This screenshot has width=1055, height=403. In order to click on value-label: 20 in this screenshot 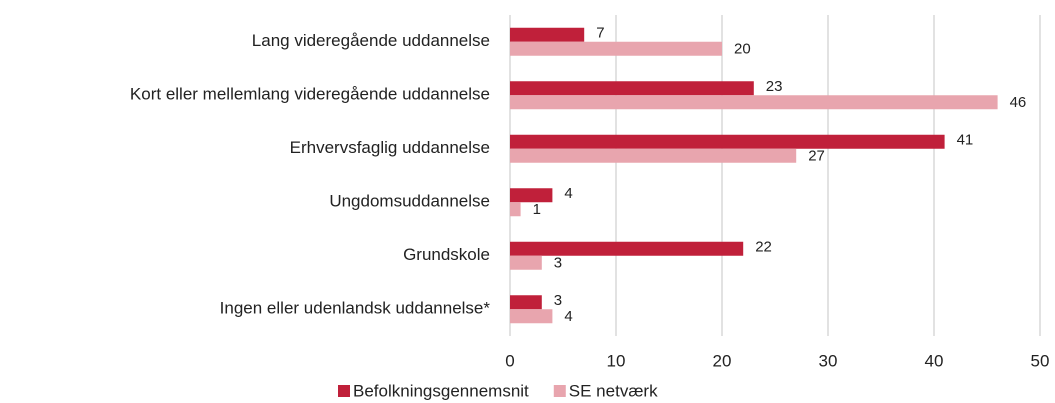, I will do `click(742, 49)`.